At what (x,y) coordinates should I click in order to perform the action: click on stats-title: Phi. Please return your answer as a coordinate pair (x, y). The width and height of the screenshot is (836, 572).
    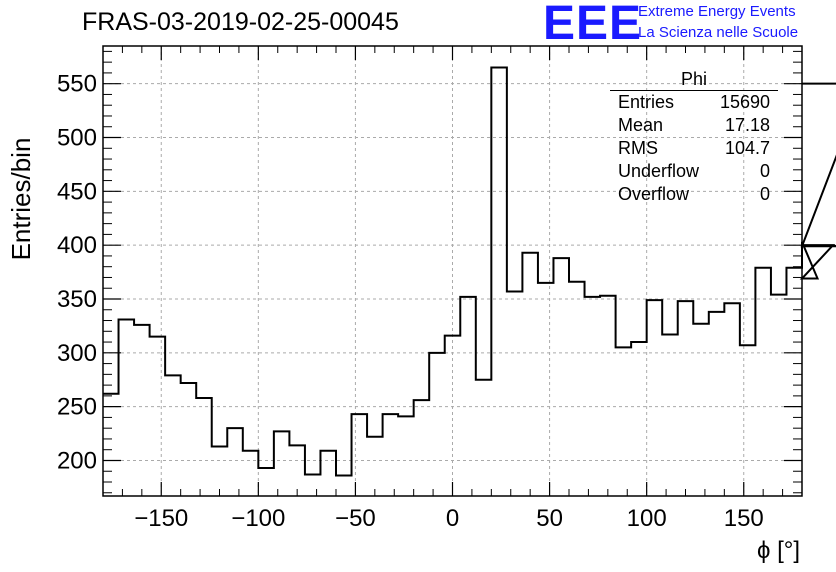
    Looking at the image, I should click on (694, 79).